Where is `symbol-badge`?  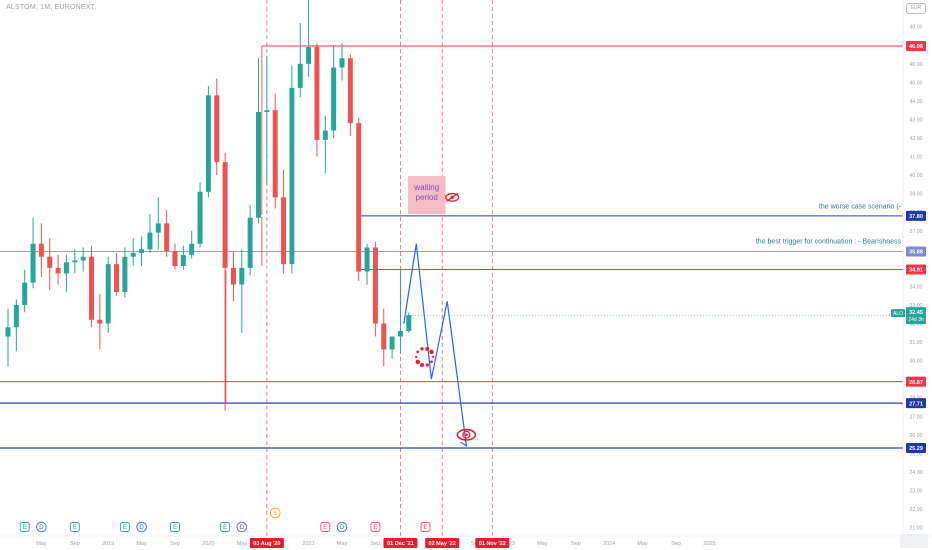
symbol-badge is located at coordinates (898, 313).